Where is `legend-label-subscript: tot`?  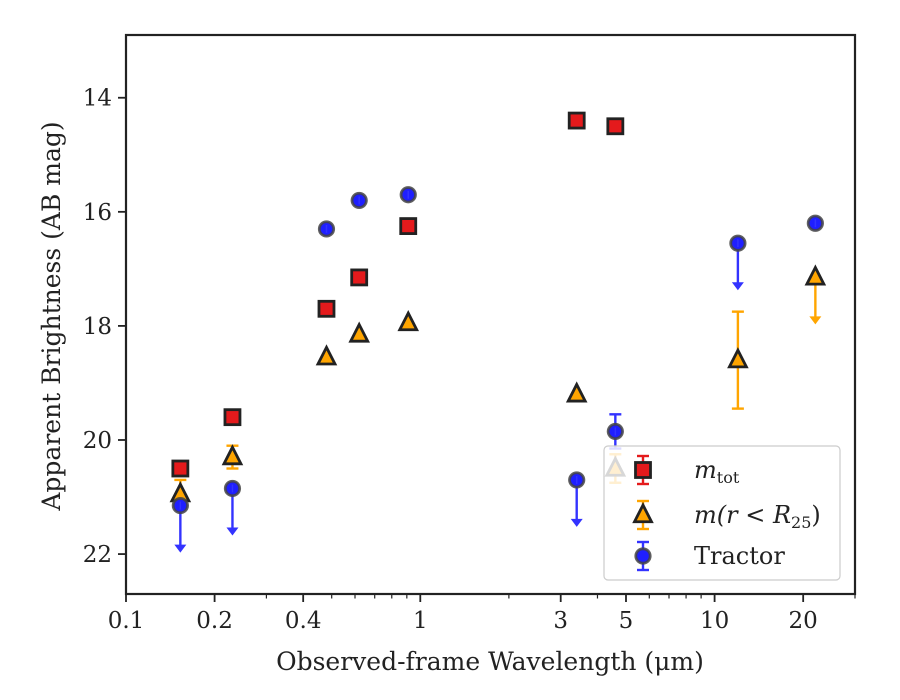
legend-label-subscript: tot is located at coordinates (728, 477).